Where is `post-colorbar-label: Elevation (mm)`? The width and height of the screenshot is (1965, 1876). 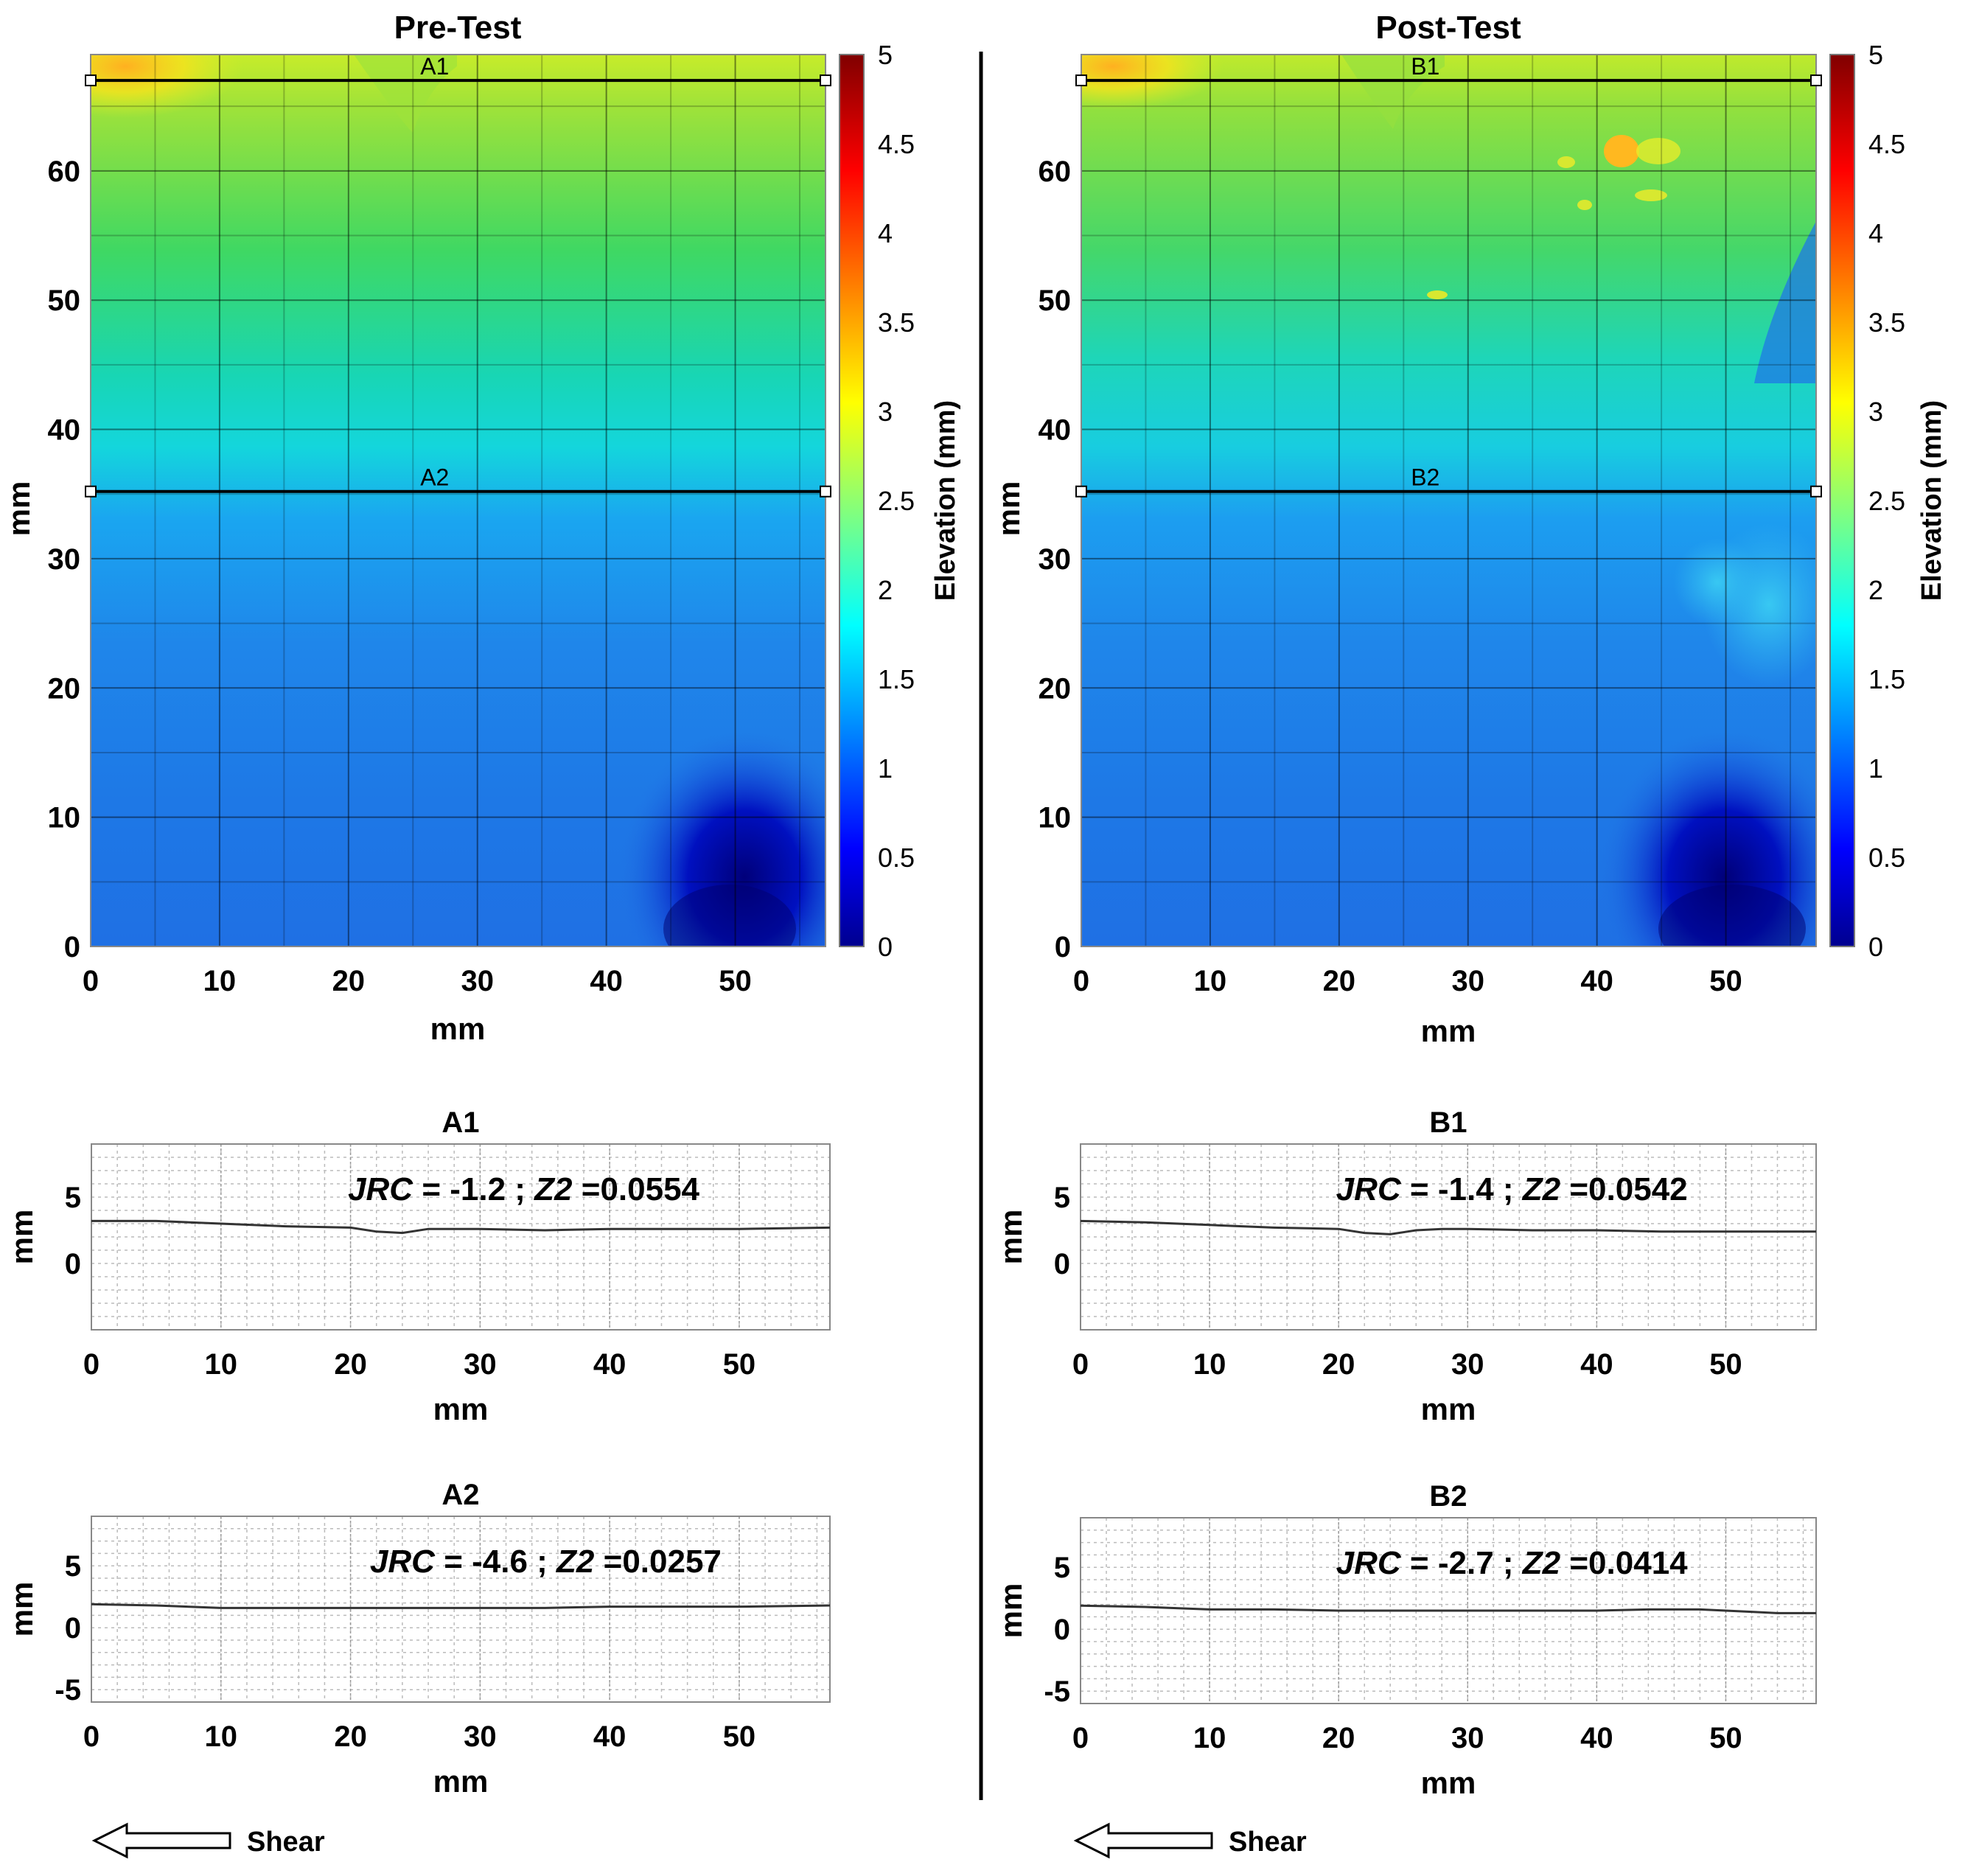 post-colorbar-label: Elevation (mm) is located at coordinates (1932, 500).